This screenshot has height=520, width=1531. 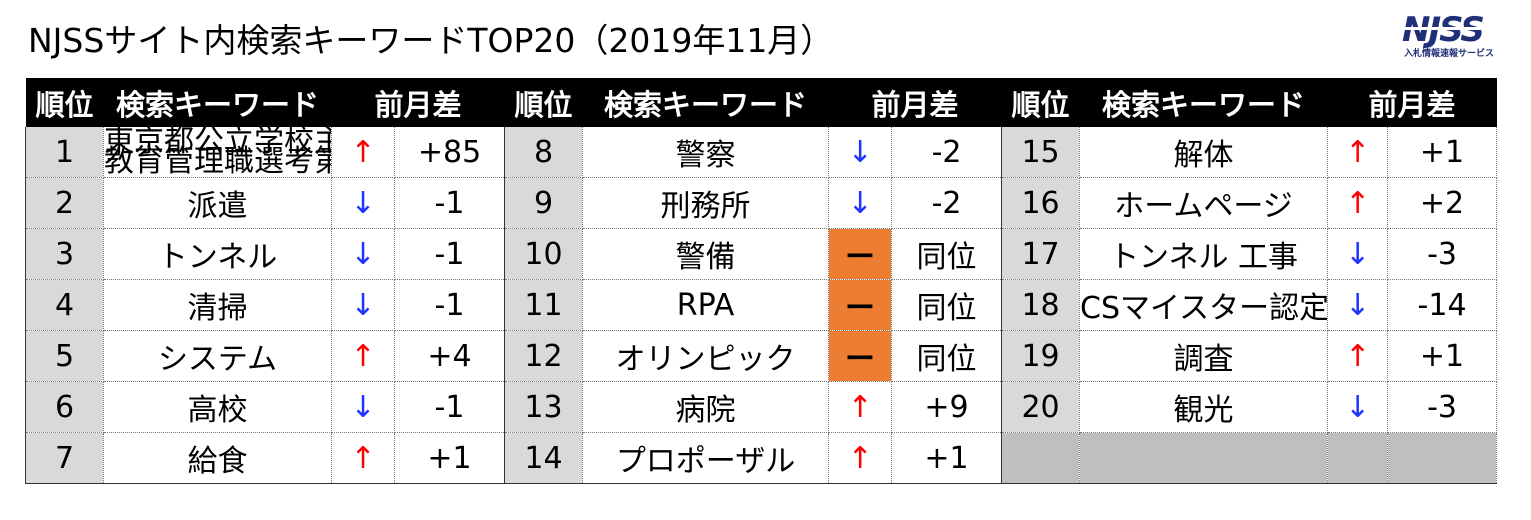 What do you see at coordinates (1204, 203) in the screenshot?
I see `keyword-cell: ホームページ` at bounding box center [1204, 203].